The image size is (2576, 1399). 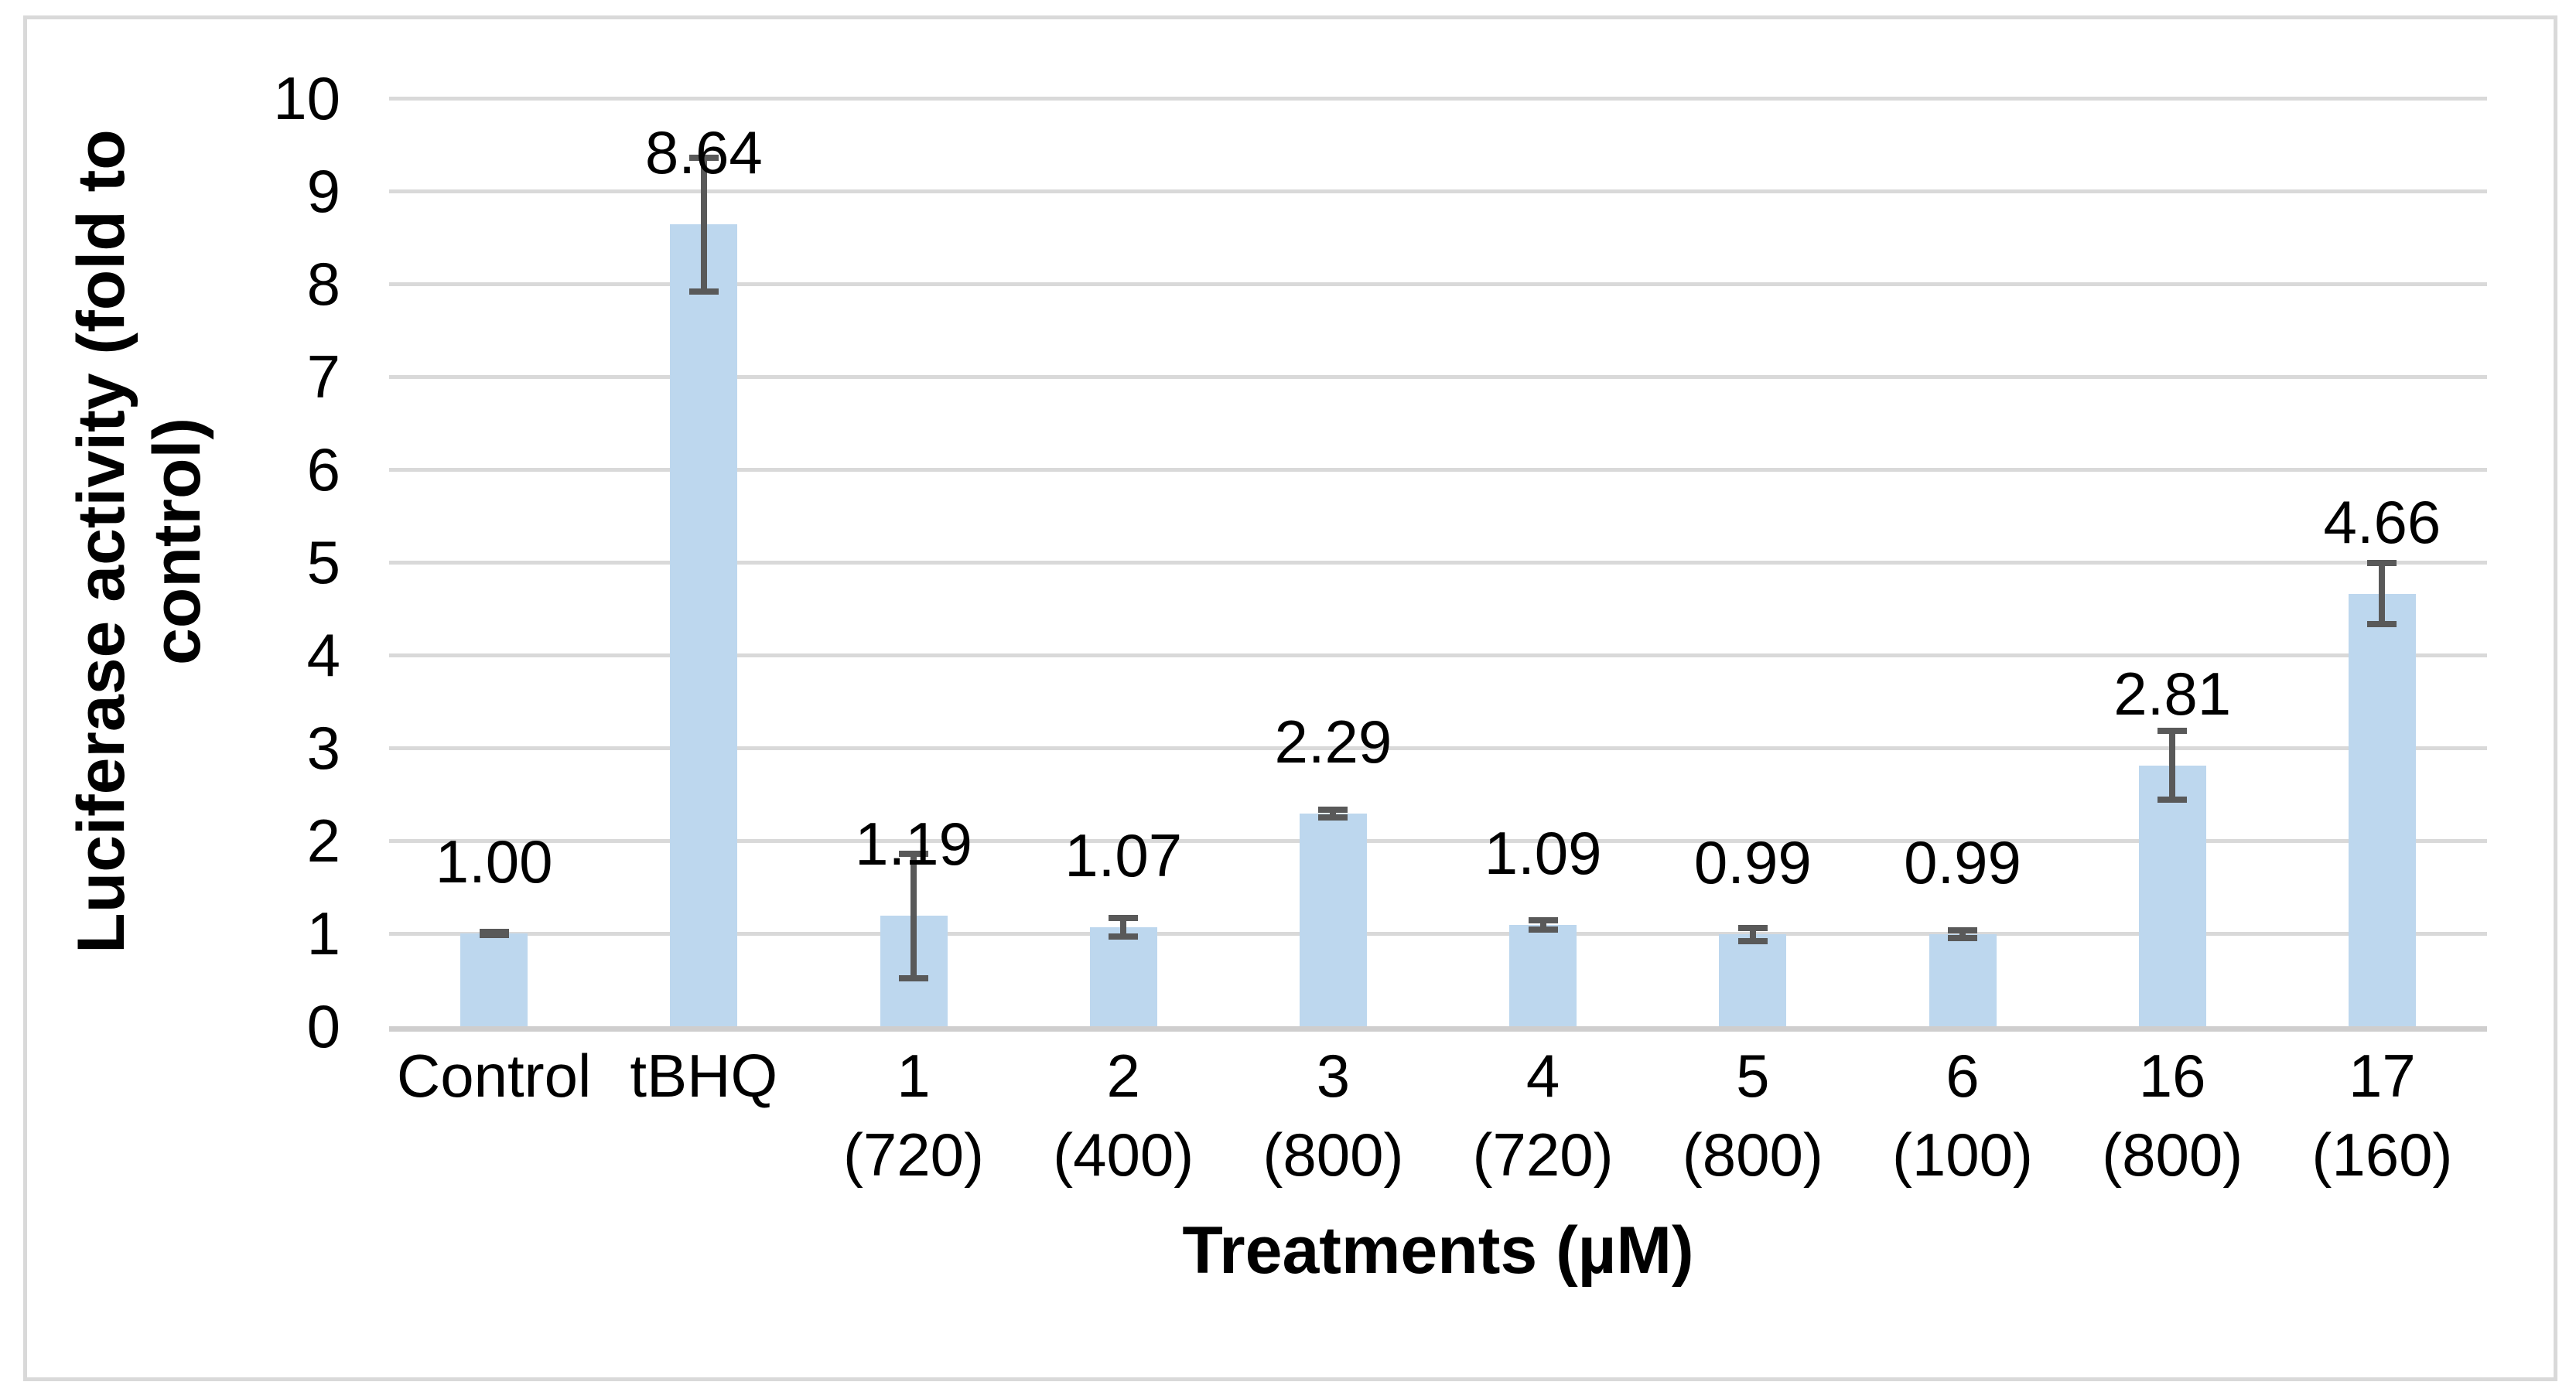 I want to click on x-tick-label-line: 6, so click(x=1963, y=1076).